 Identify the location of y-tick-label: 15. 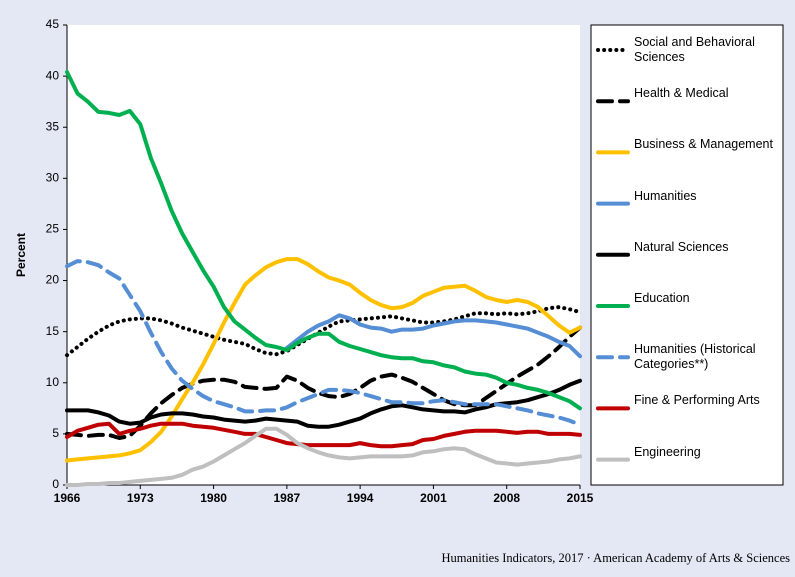
(53, 331).